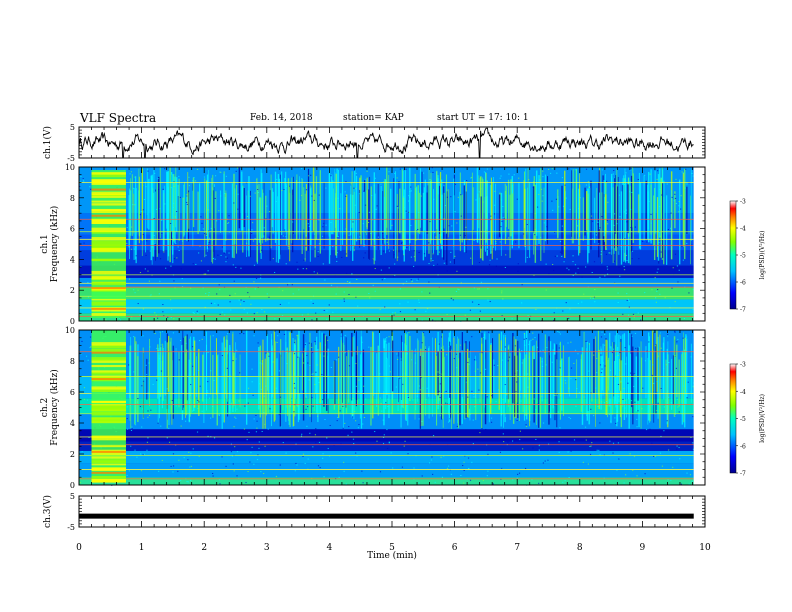 This screenshot has height=612, width=792. Describe the element at coordinates (72, 423) in the screenshot. I see `y-tick-label: 4` at that location.